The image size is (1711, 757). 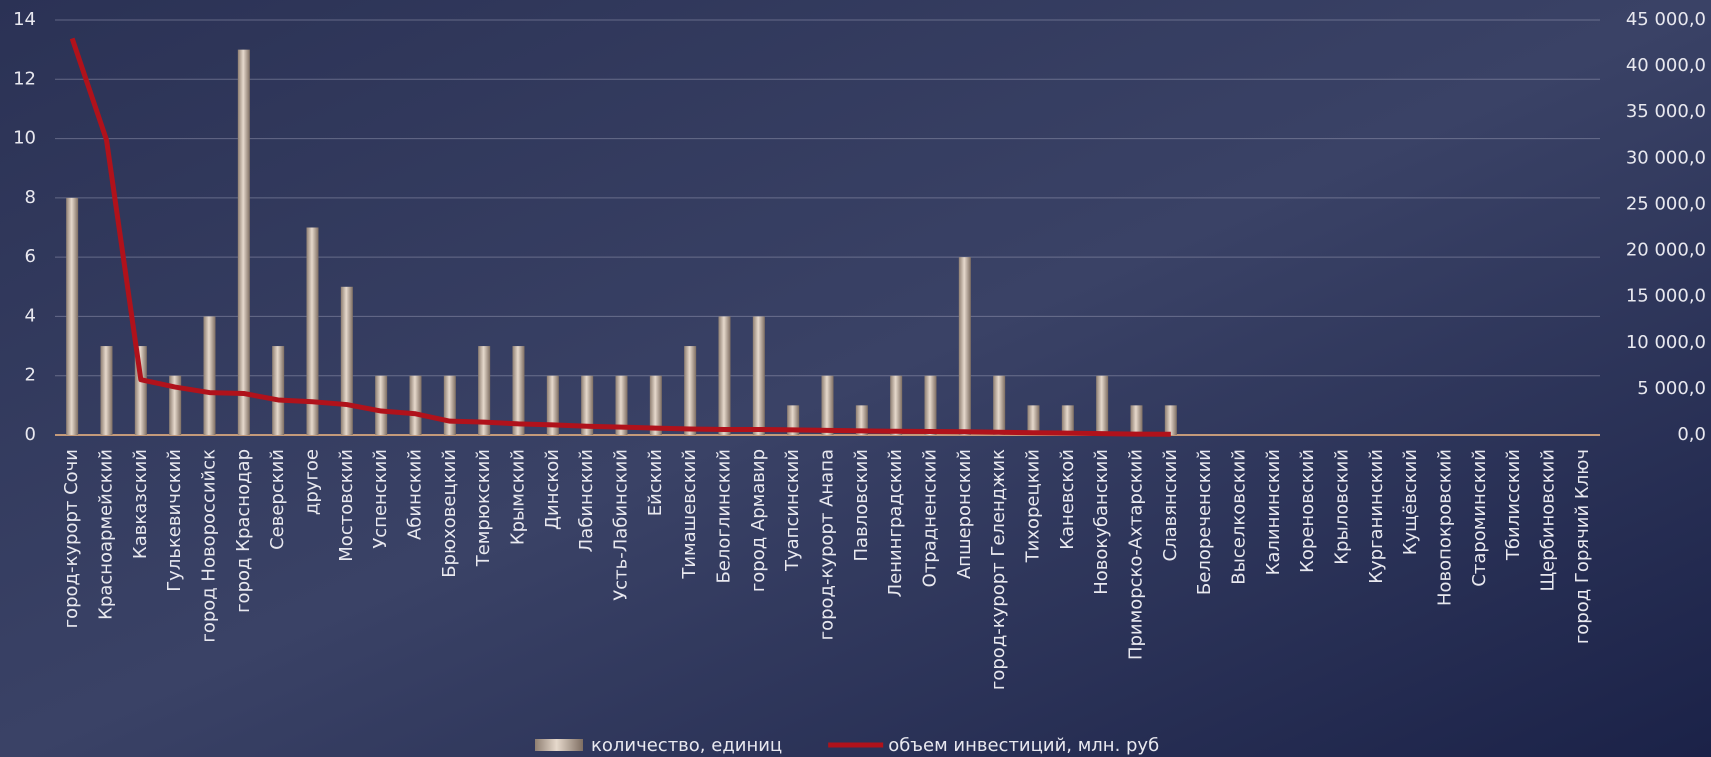 I want to click on x-tick-label: Апшеронский, so click(x=964, y=514).